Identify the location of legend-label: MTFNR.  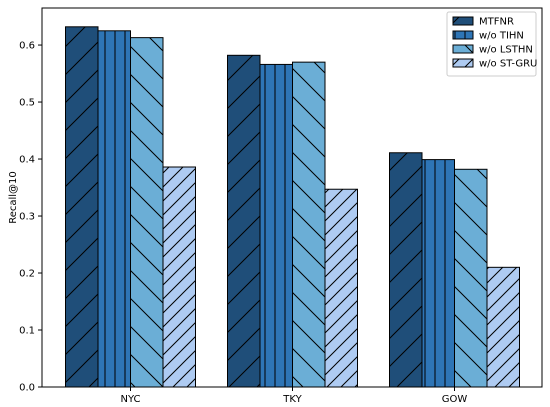
(496, 22).